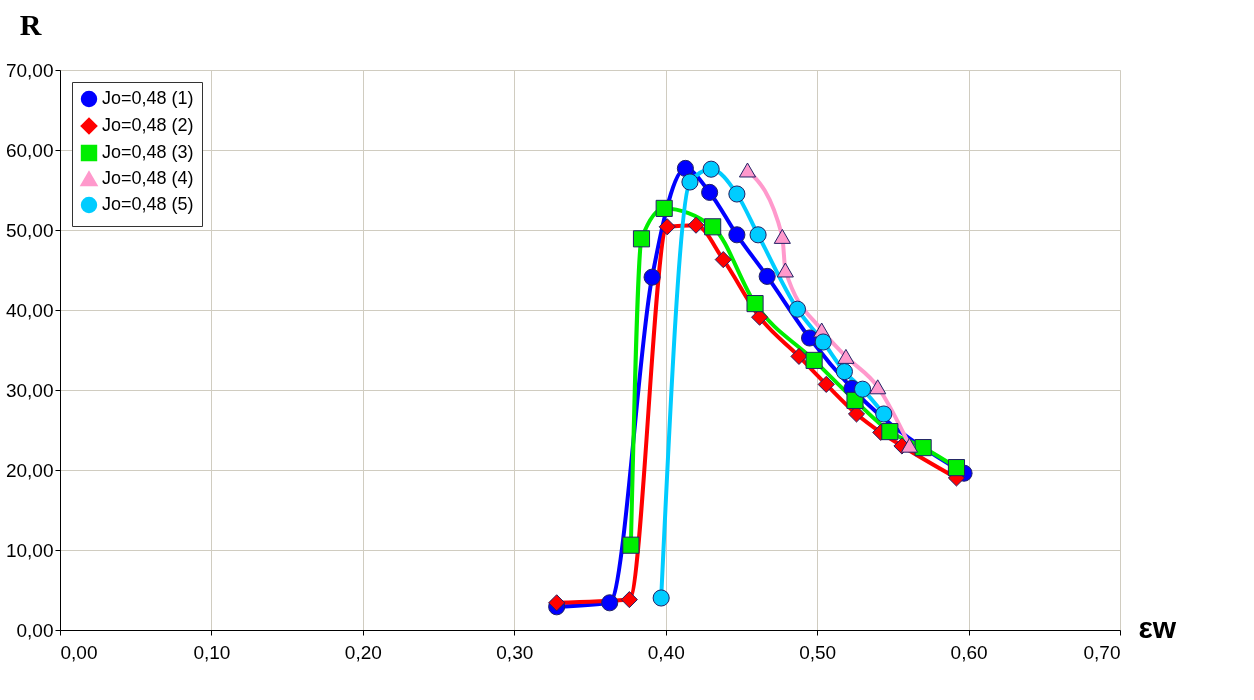 The width and height of the screenshot is (1254, 700). Describe the element at coordinates (29, 230) in the screenshot. I see `y-tick-label: 50,00` at that location.